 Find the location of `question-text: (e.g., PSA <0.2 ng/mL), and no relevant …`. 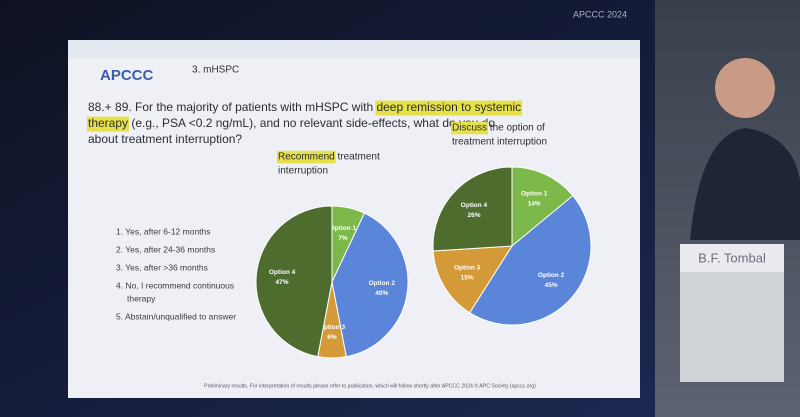

question-text: (e.g., PSA <0.2 ng/mL), and no relevant … is located at coordinates (311, 123).